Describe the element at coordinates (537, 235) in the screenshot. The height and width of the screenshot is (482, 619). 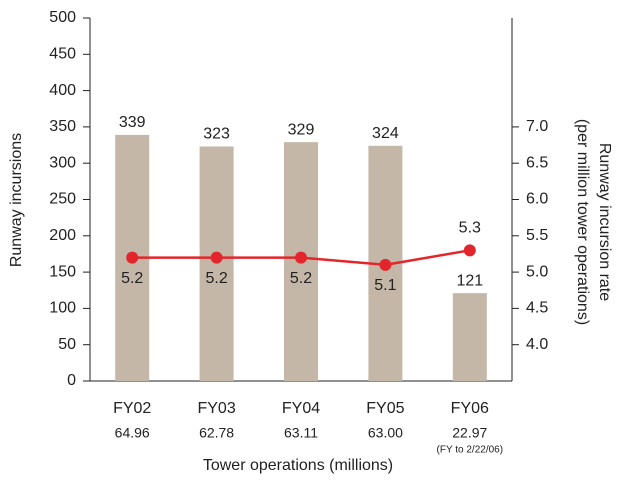
I see `y2-tick-label: 5.5` at that location.